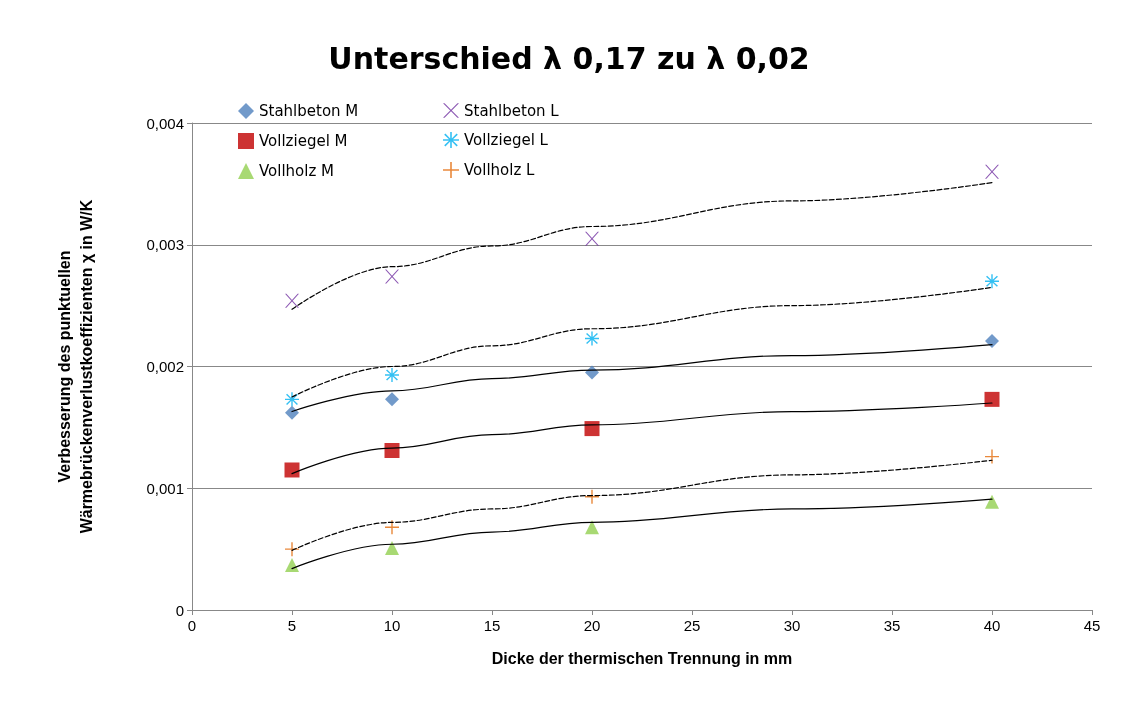 Image resolution: width=1138 pixels, height=727 pixels. Describe the element at coordinates (506, 140) in the screenshot. I see `legend-label: Vollziegel L` at that location.